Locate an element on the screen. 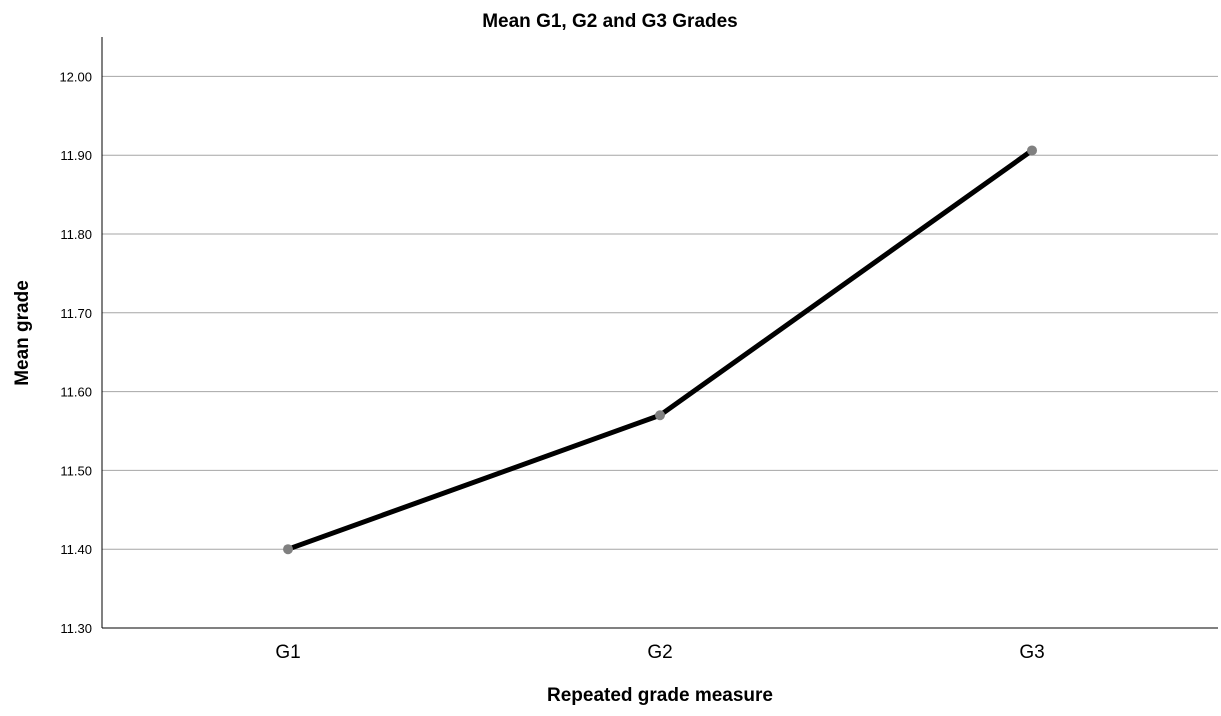  x-tick-labels: G1 G2 G3 is located at coordinates (659, 652).